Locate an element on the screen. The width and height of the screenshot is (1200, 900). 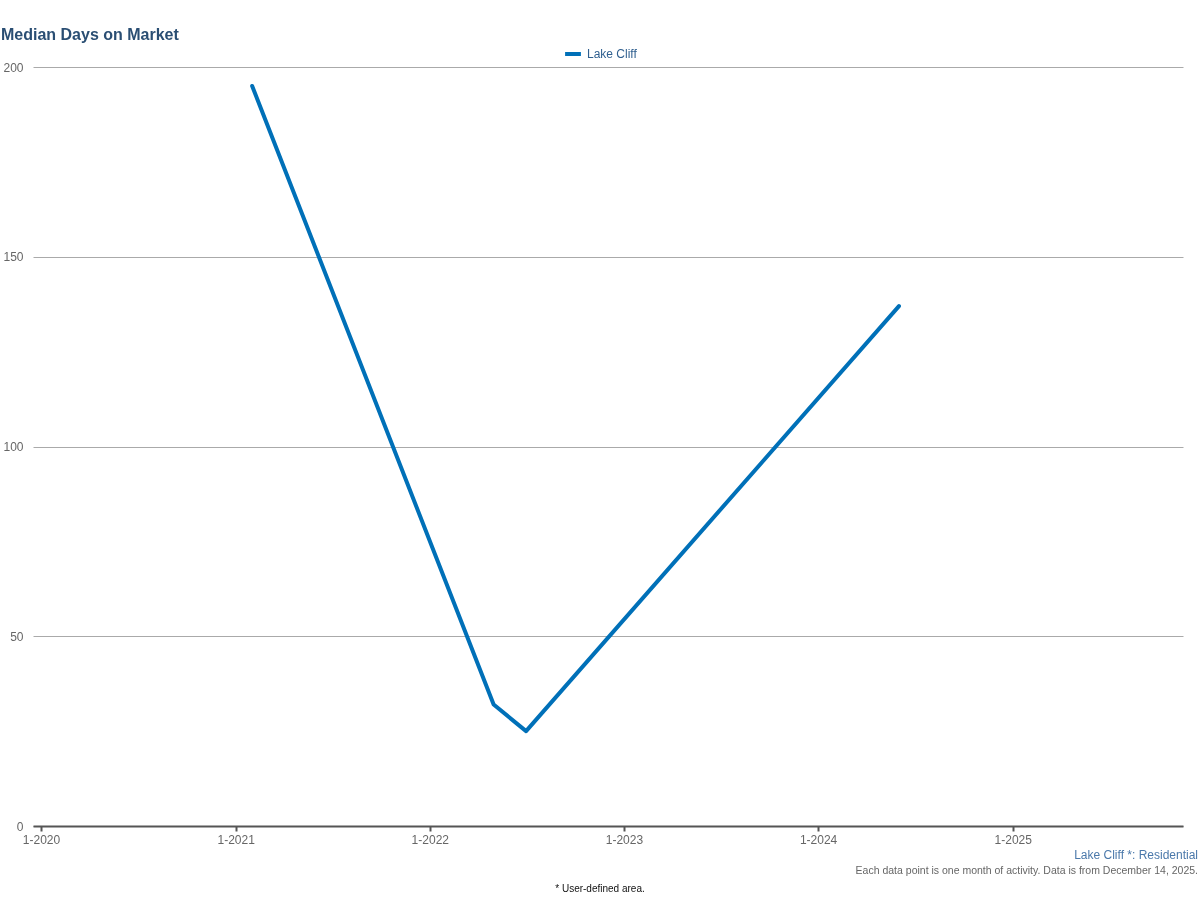
x-tick-label: 1-2021 is located at coordinates (236, 839).